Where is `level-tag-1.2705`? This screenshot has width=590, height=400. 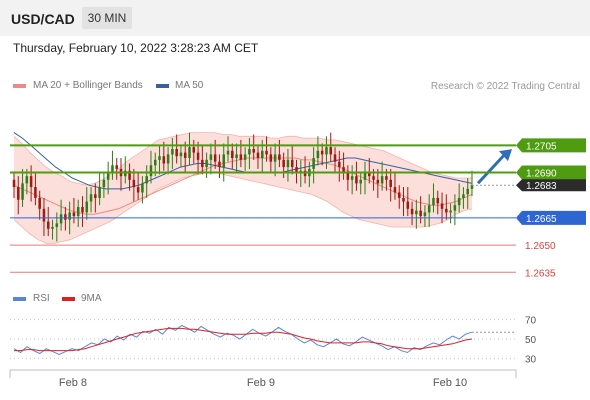 level-tag-1.2705 is located at coordinates (551, 145).